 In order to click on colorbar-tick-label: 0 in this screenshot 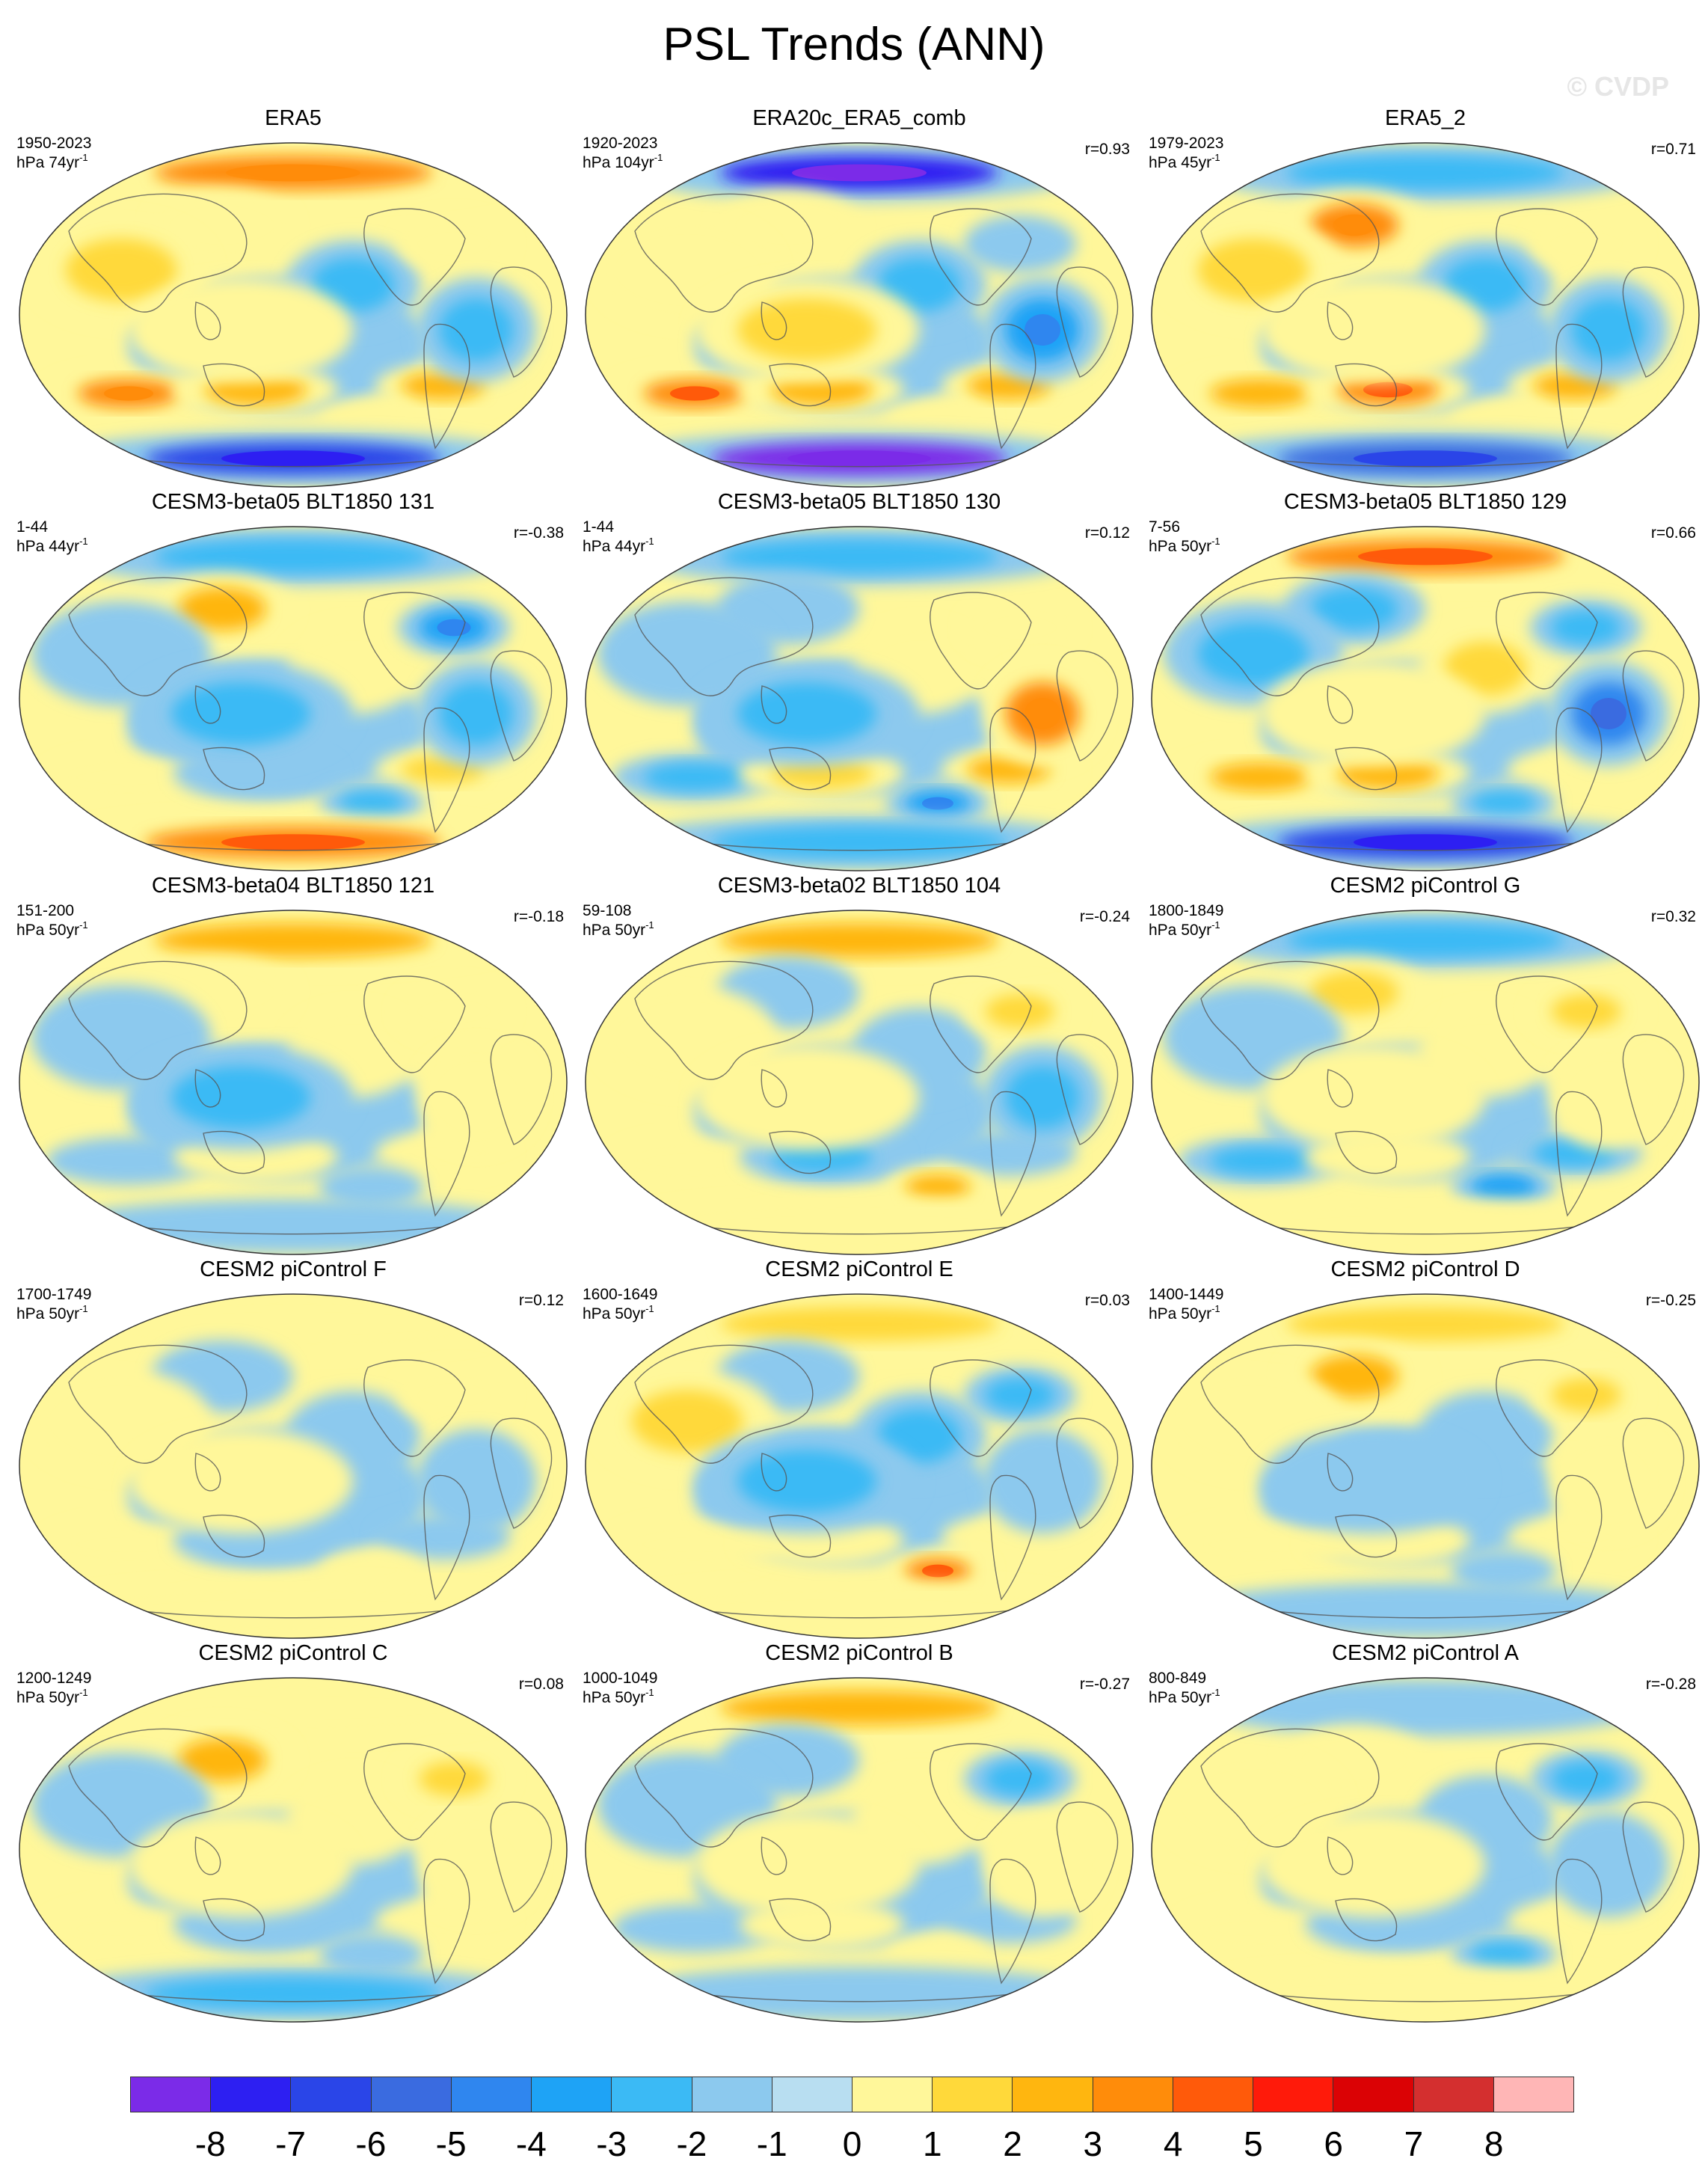, I will do `click(852, 2143)`.